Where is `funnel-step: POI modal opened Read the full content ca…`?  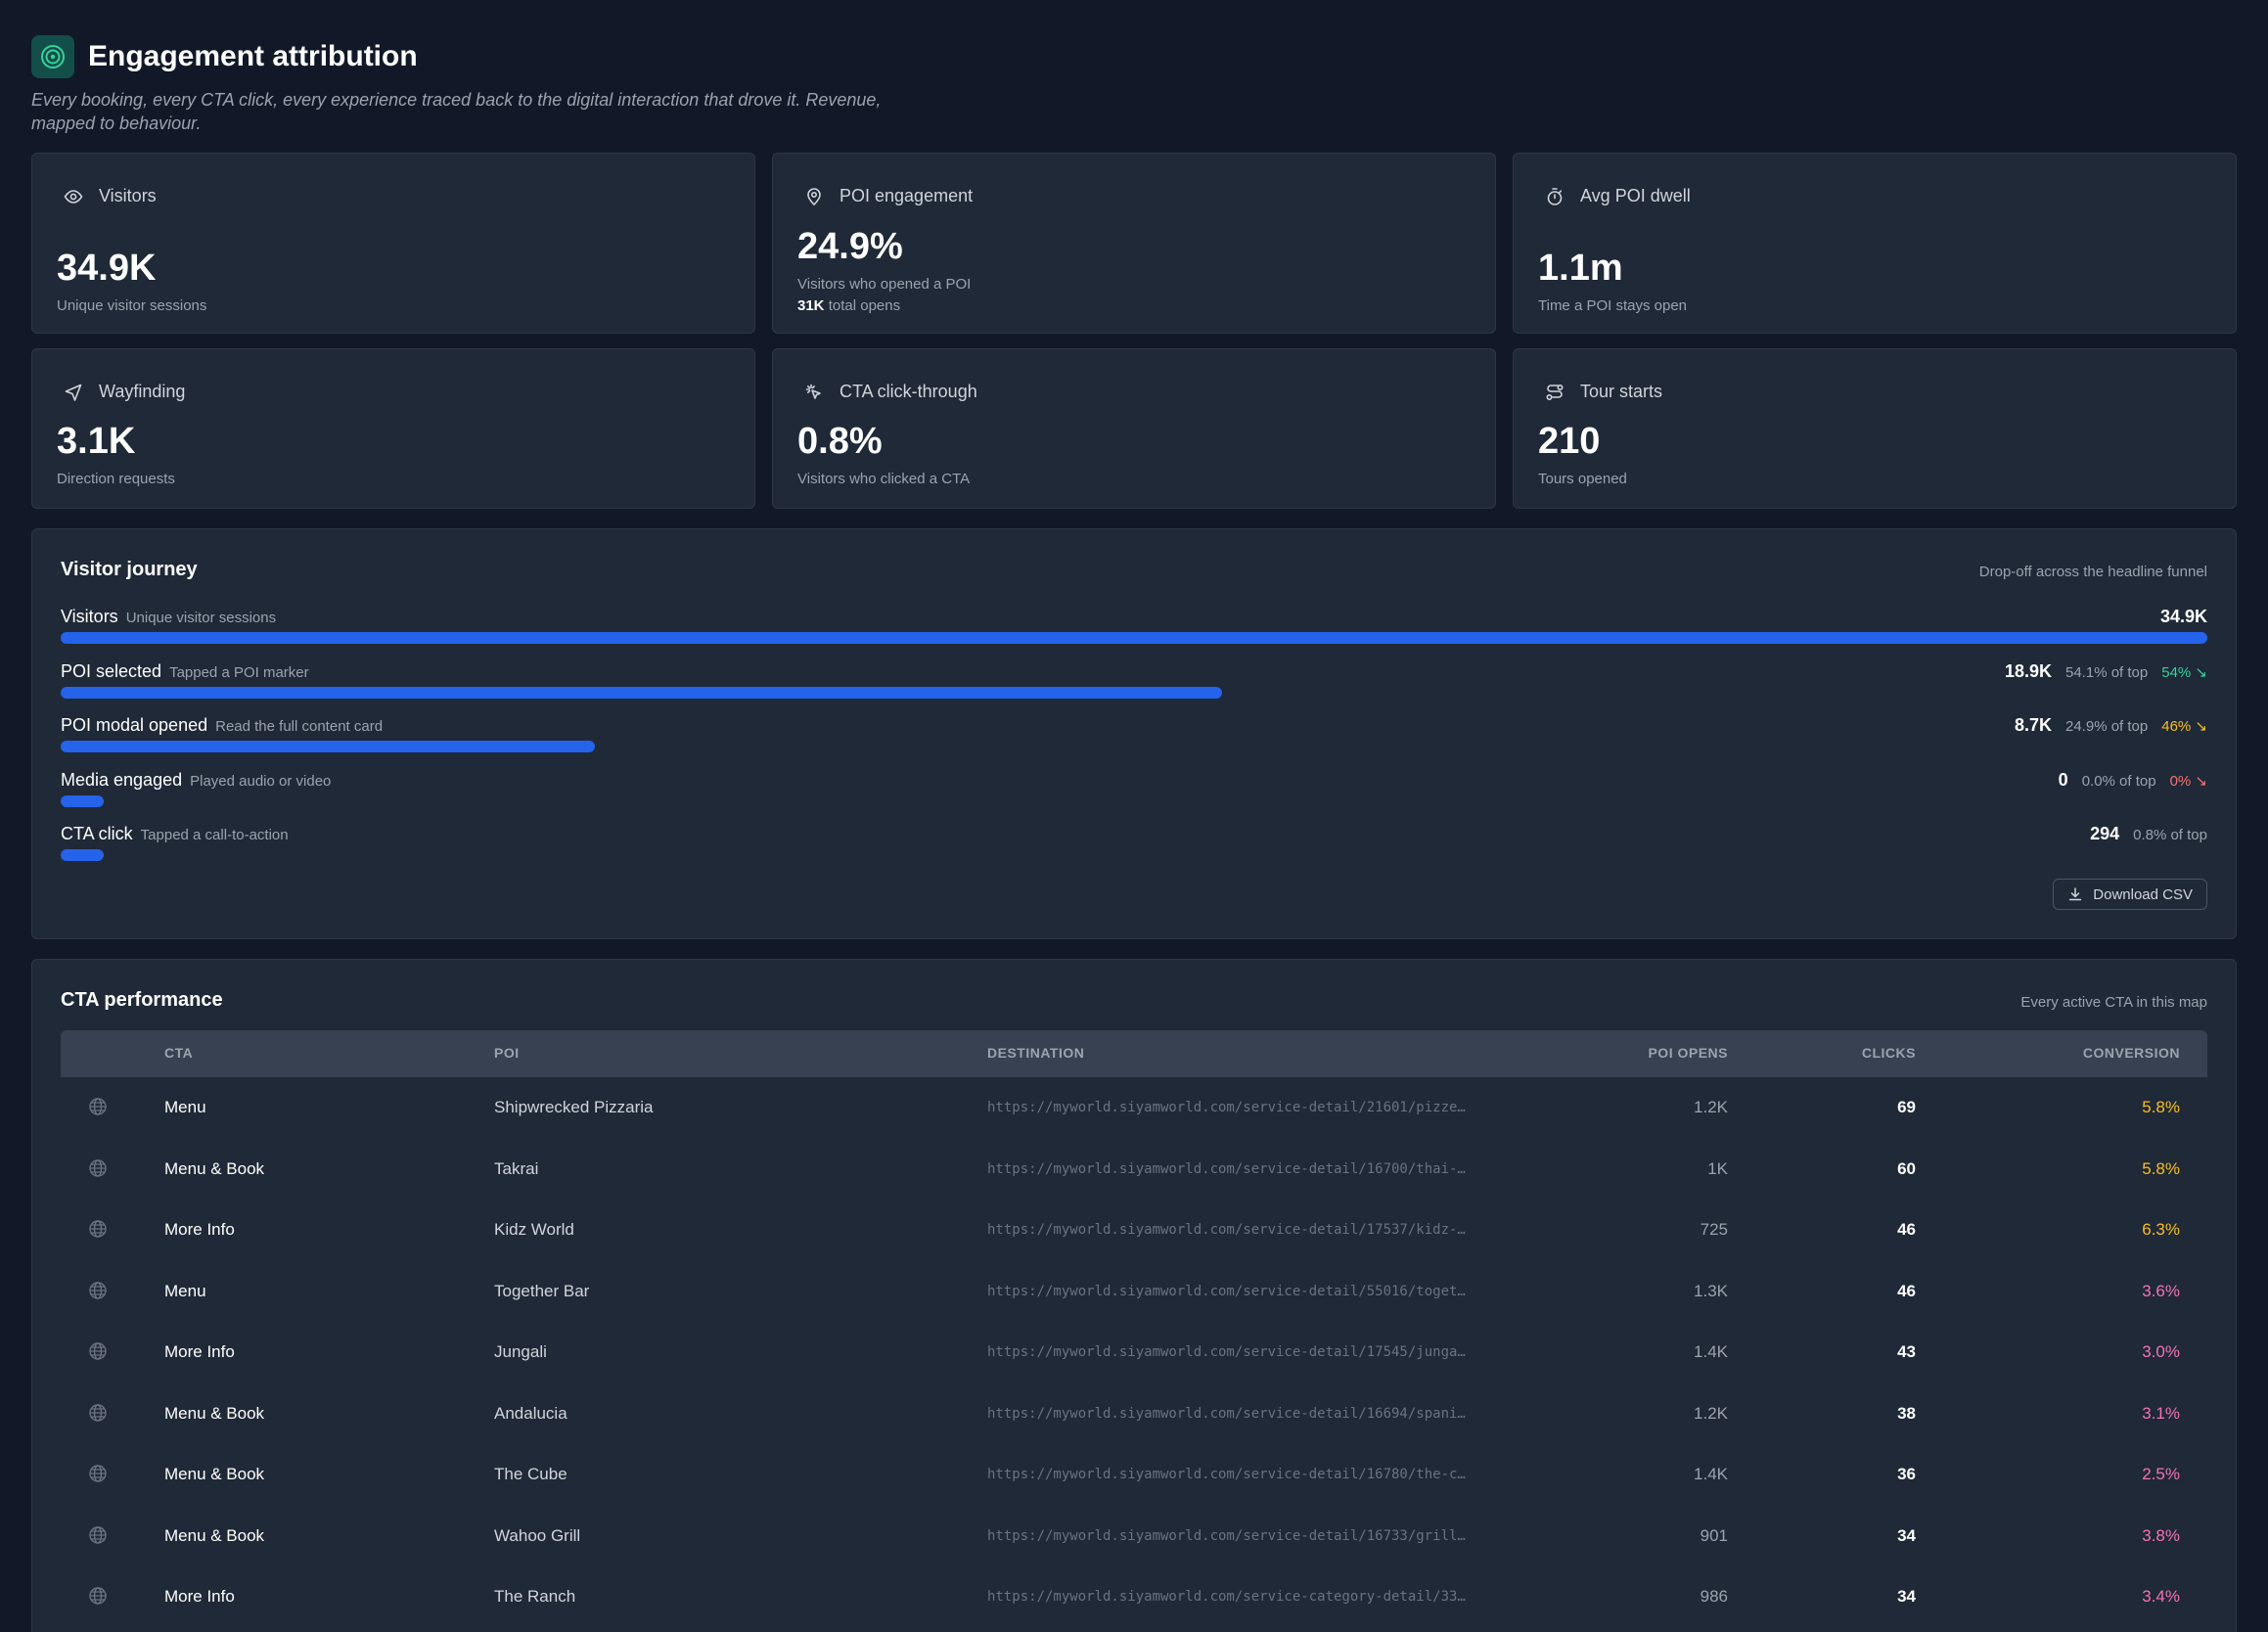 funnel-step: POI modal opened Read the full content ca… is located at coordinates (1134, 734).